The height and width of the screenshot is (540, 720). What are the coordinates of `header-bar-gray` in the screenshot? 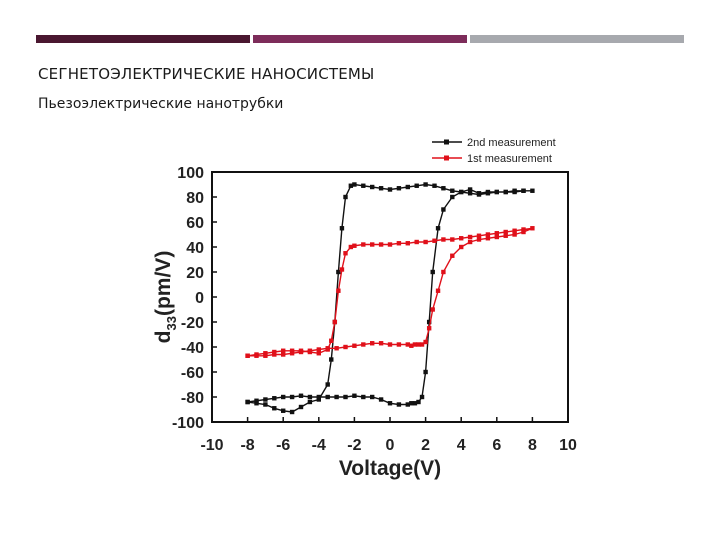 It's located at (577, 39).